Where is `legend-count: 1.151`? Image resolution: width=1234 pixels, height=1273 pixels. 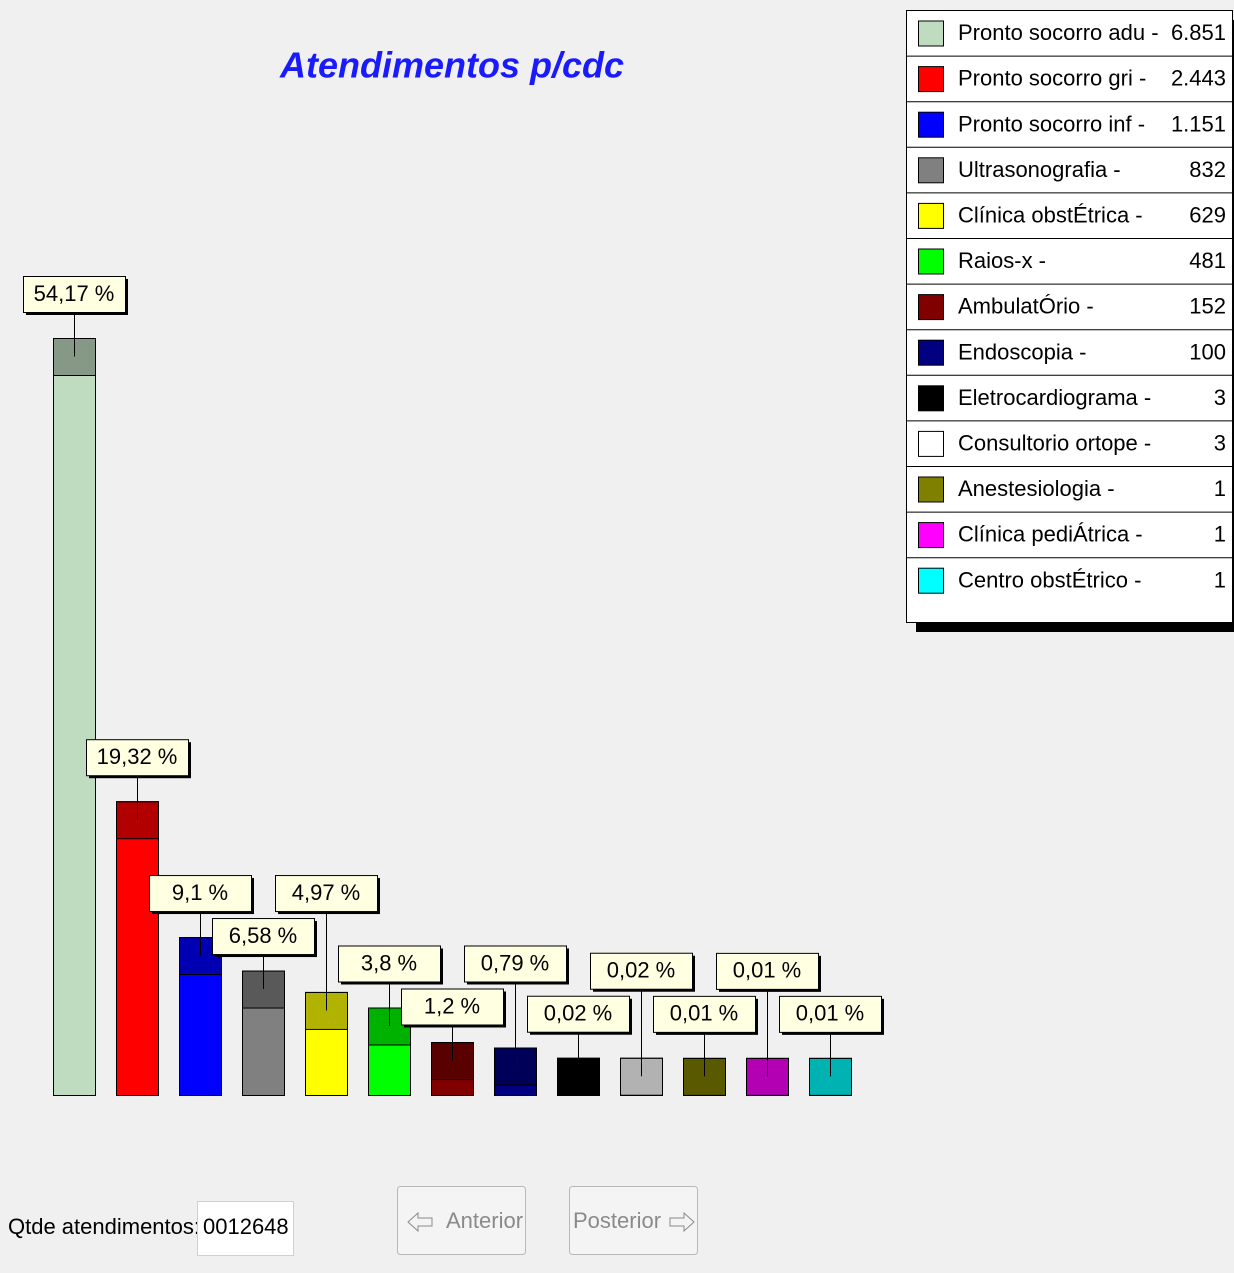
legend-count: 1.151 is located at coordinates (1198, 123).